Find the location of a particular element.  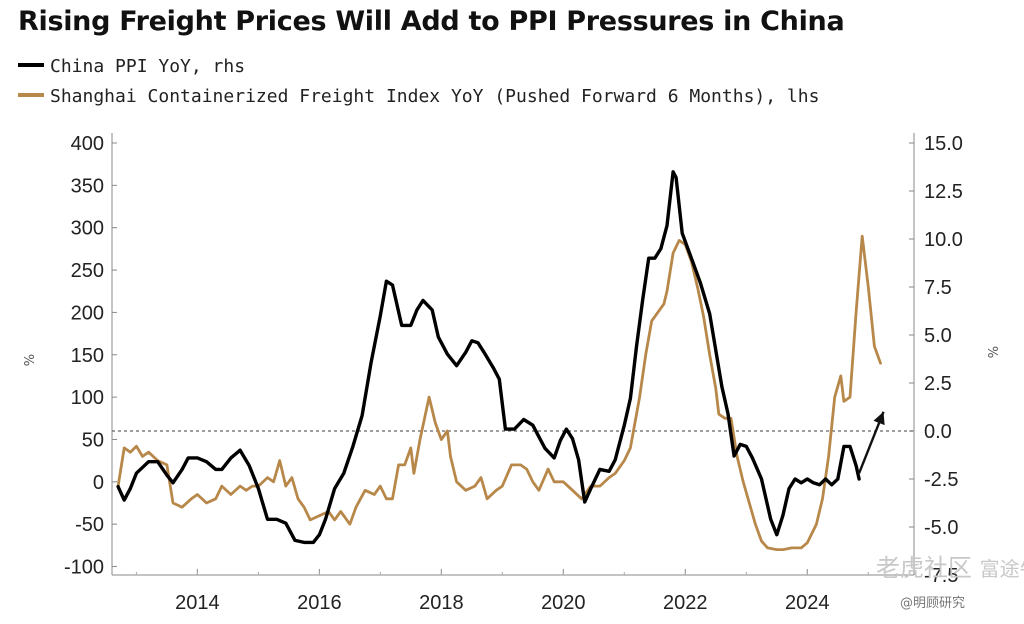

legend-label-ppi: China PPI YoY, rhs is located at coordinates (148, 66).